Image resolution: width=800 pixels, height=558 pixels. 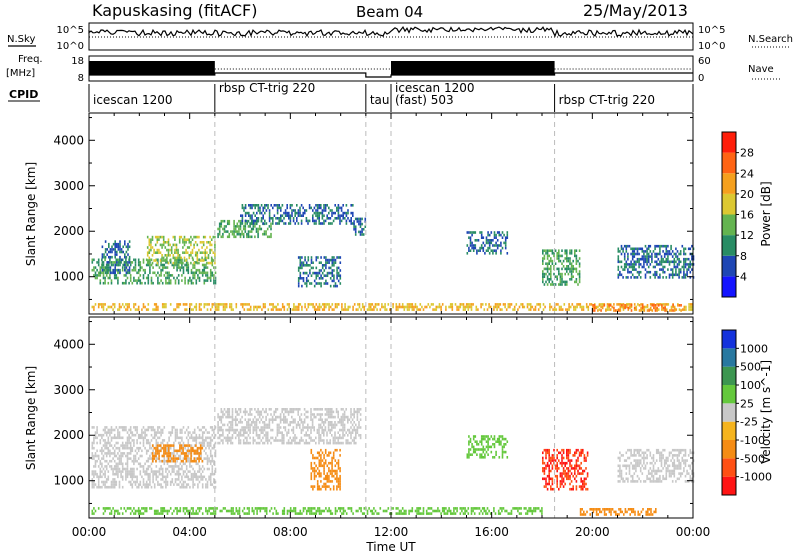 What do you see at coordinates (68, 231) in the screenshot?
I see `y-tick-label: 2000` at bounding box center [68, 231].